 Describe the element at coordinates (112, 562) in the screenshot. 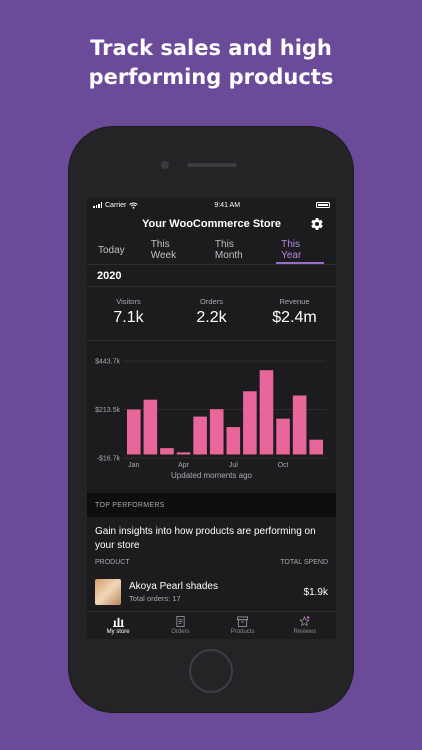

I see `column-product: PRODUCT` at that location.